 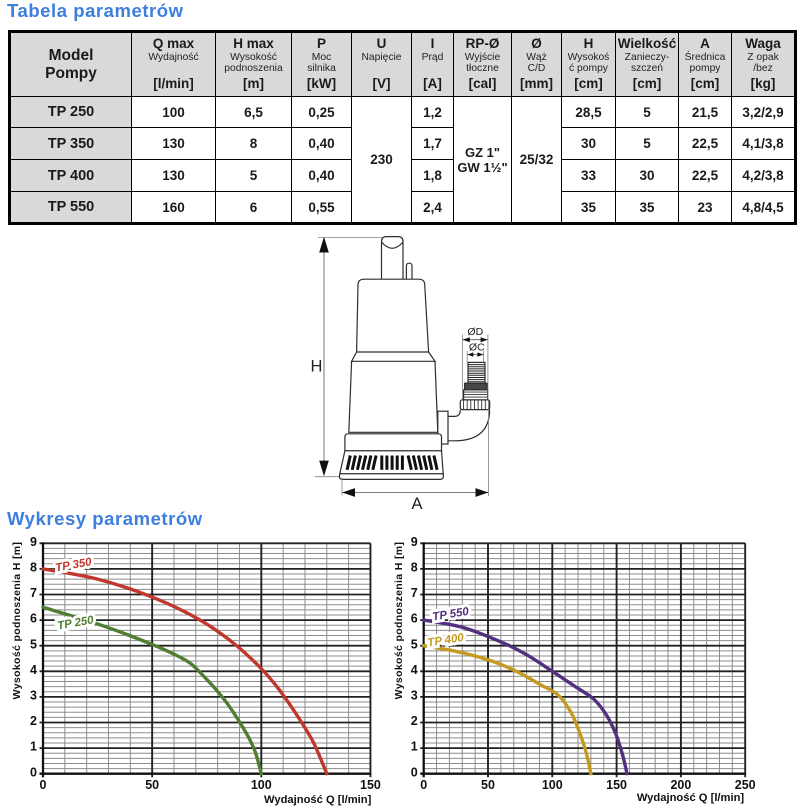 I want to click on svg-text: 250, so click(x=745, y=785).